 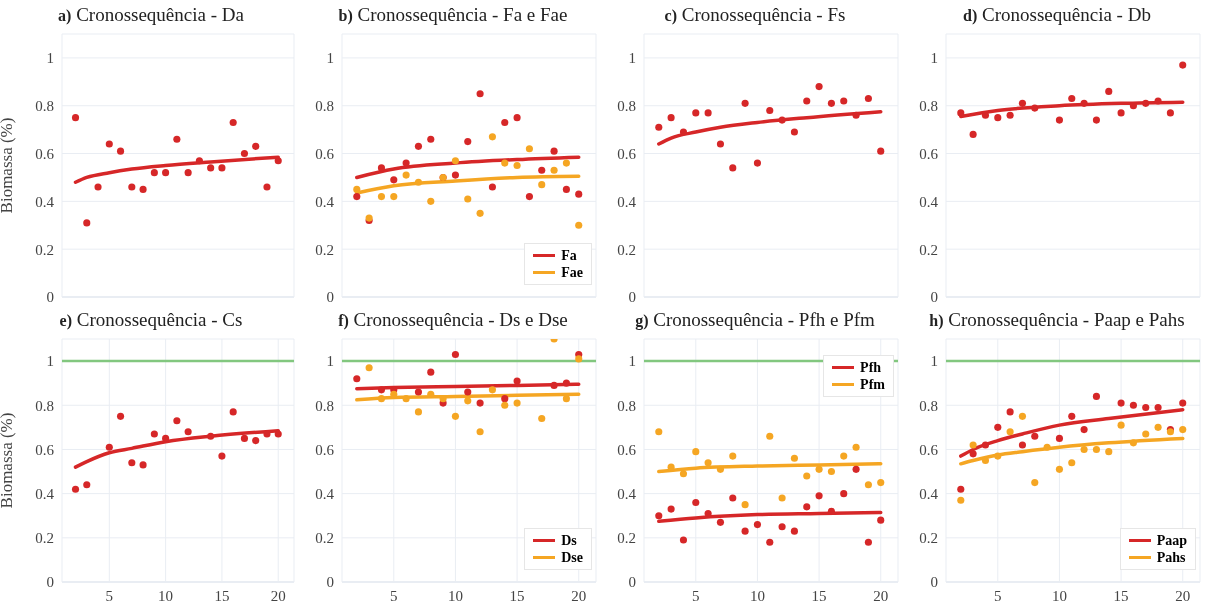 What do you see at coordinates (1171, 557) in the screenshot?
I see `legend-label: Pahs` at bounding box center [1171, 557].